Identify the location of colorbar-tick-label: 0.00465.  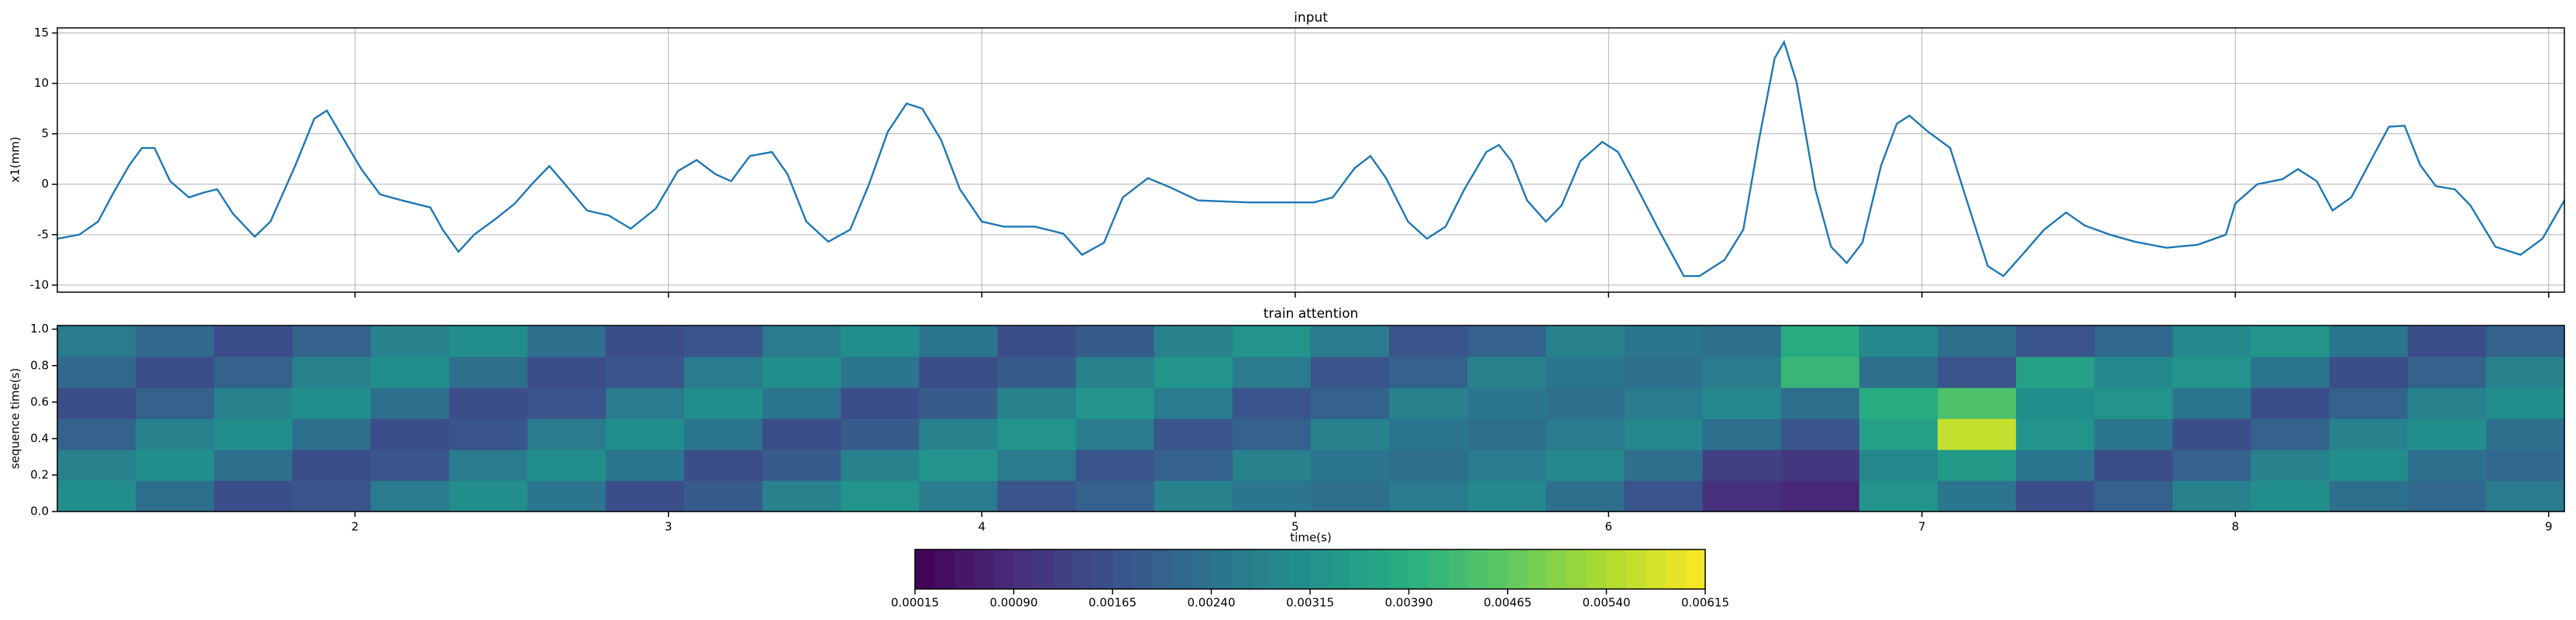
(1508, 603).